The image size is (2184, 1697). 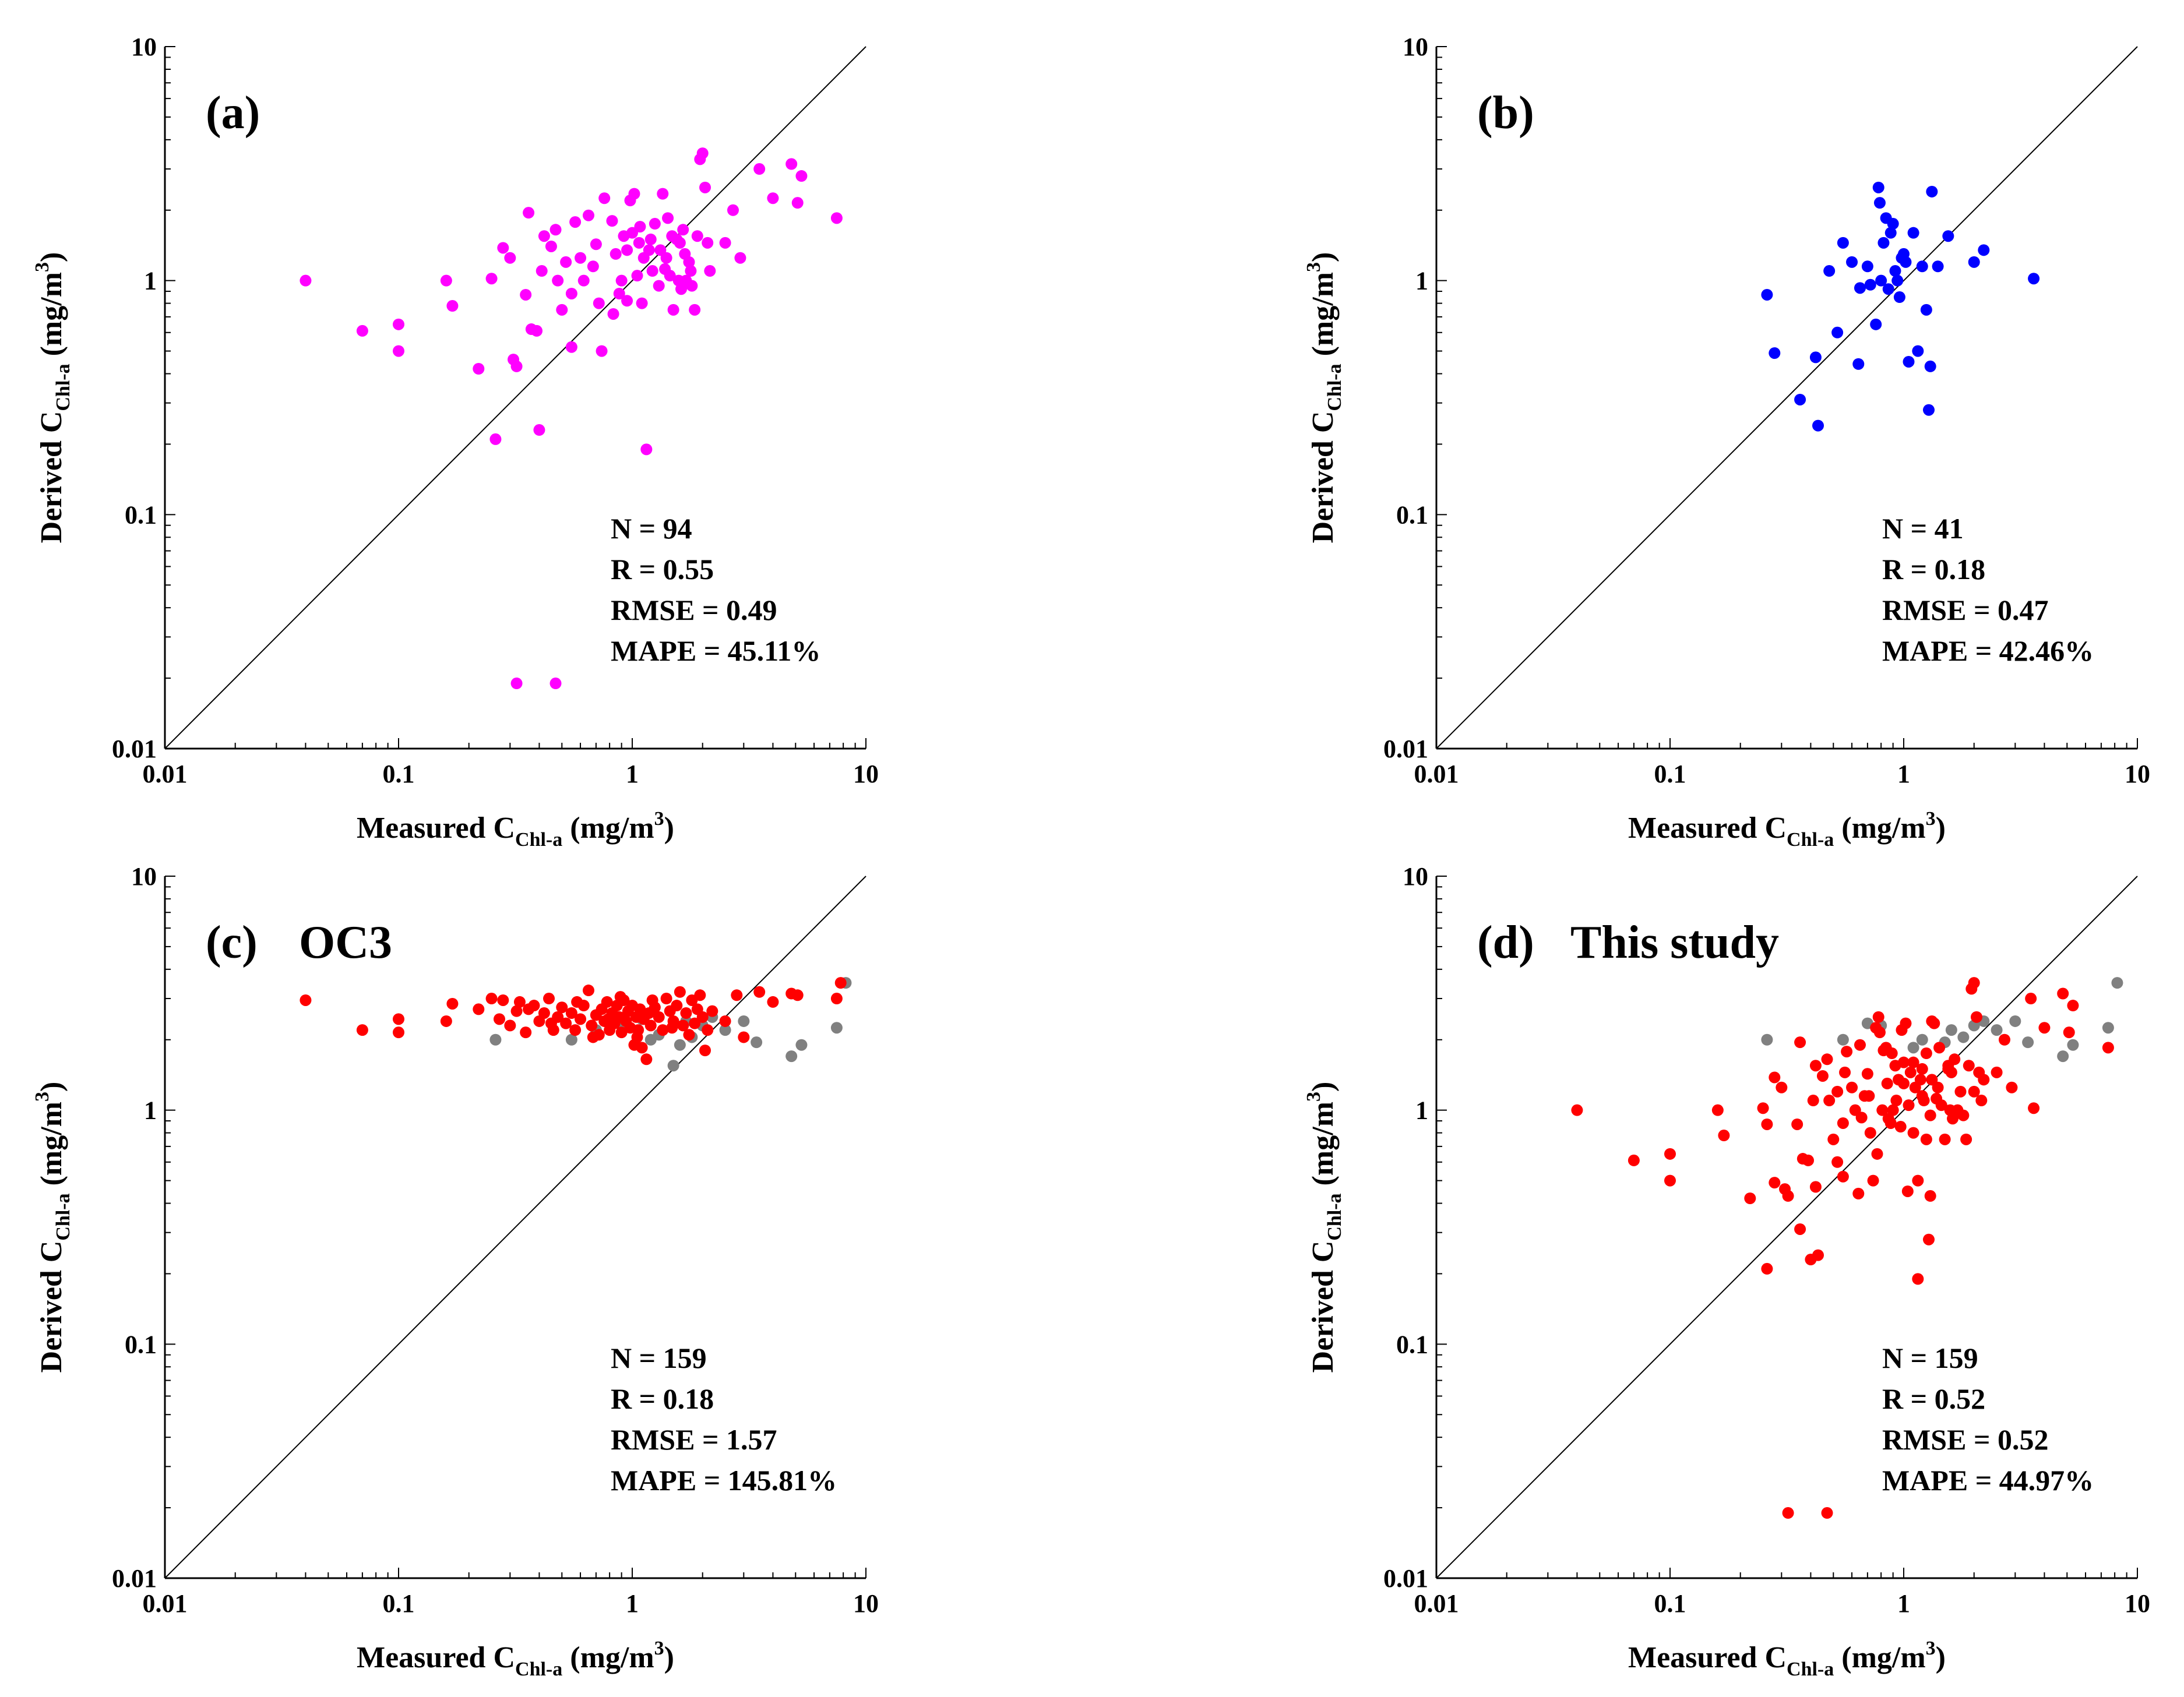 I want to click on y-tick-label: 10, so click(x=1415, y=47).